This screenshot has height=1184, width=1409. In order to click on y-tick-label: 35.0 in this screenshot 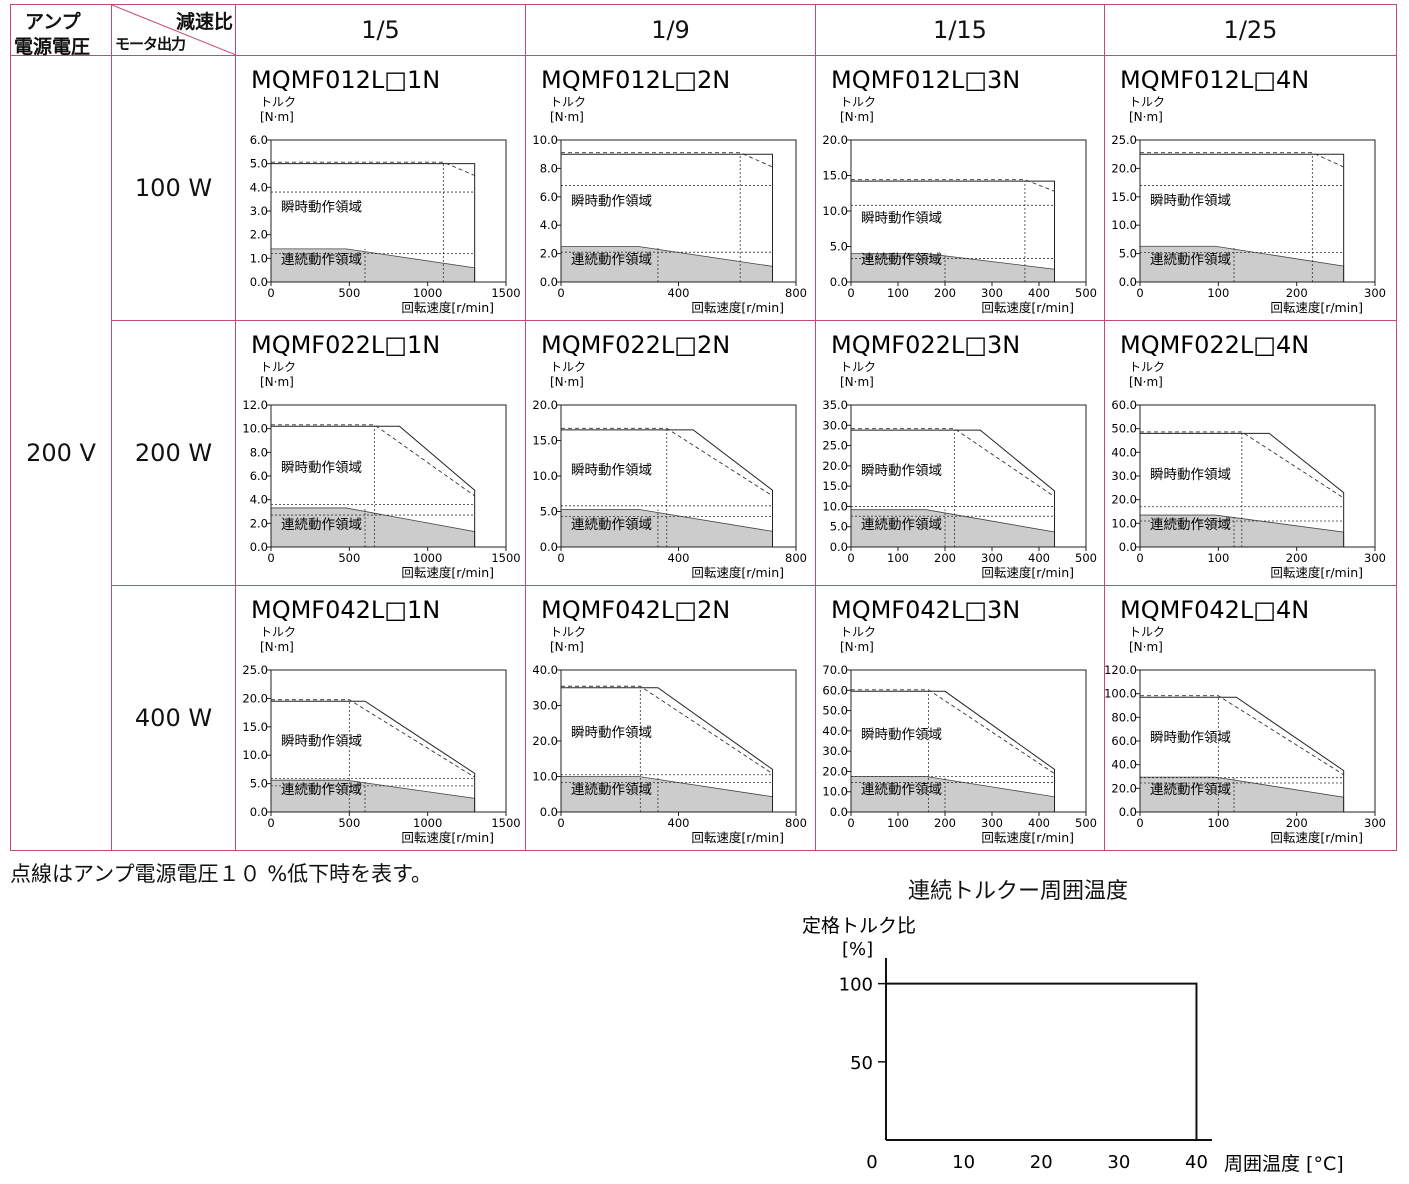, I will do `click(835, 405)`.